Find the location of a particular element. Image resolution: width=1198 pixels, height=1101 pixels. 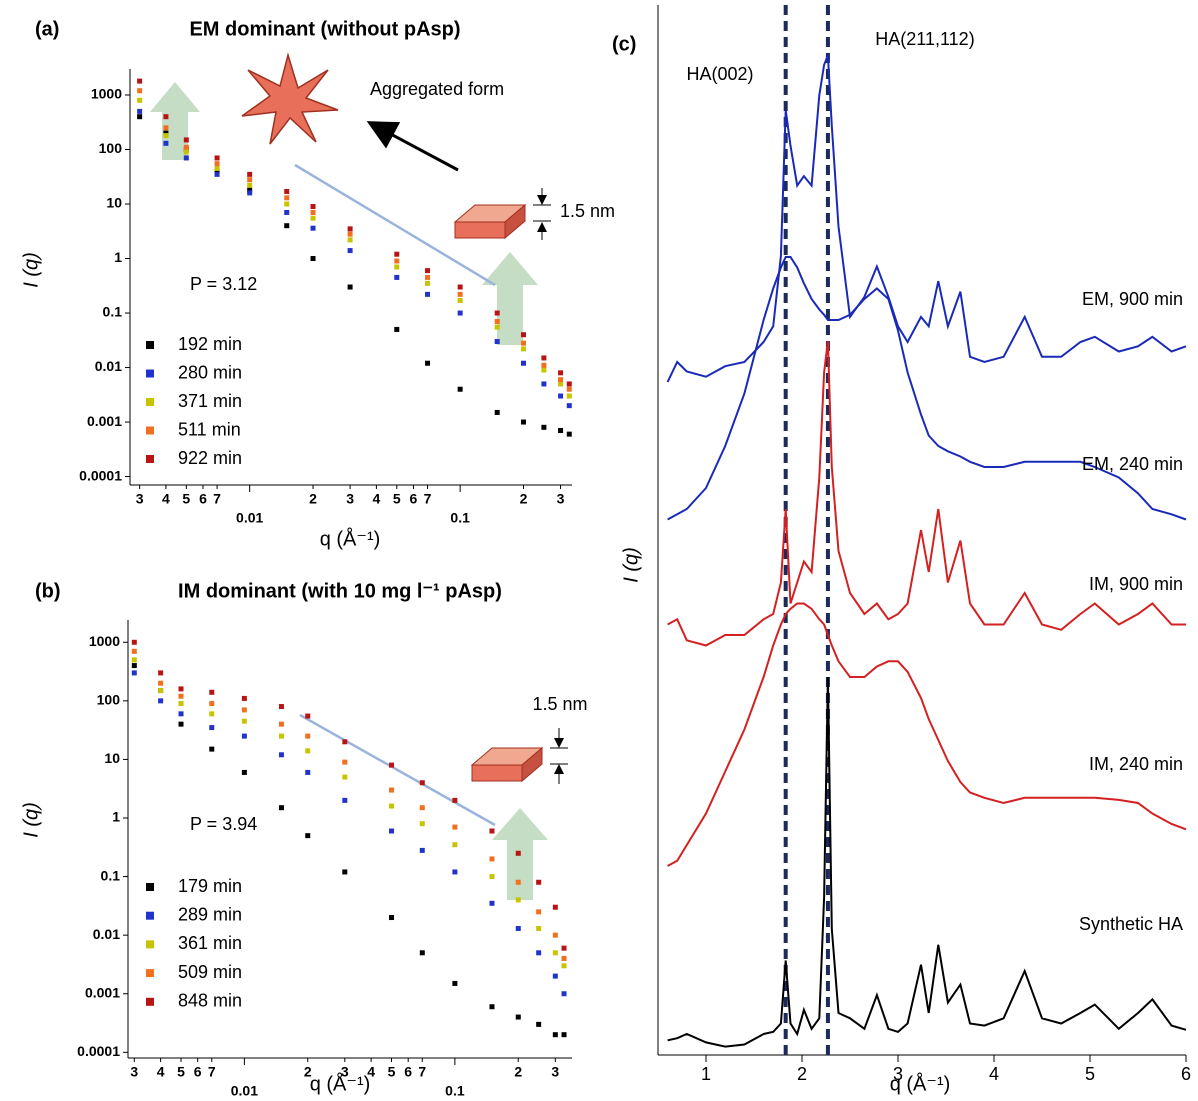

platelet-icon is located at coordinates (502, 214).